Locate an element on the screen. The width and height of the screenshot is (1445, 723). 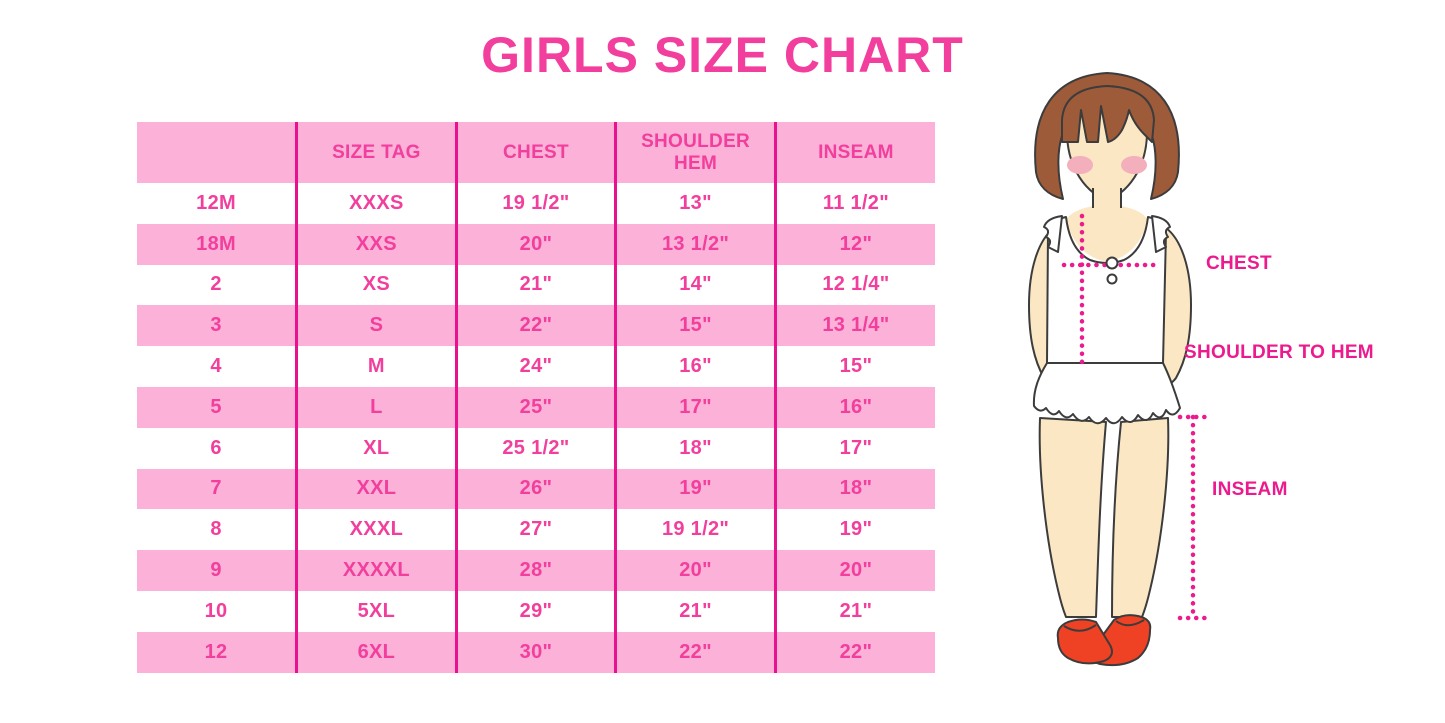
table-row: 3 S 22" 15" 13 1/4" is located at coordinates (536, 326).